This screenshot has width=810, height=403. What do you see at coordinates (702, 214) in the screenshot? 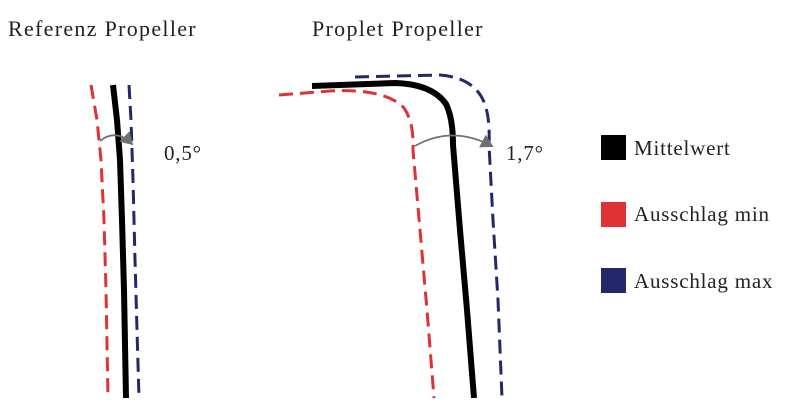
I see `legend-label-ausschlag-min: Ausschlag min` at bounding box center [702, 214].